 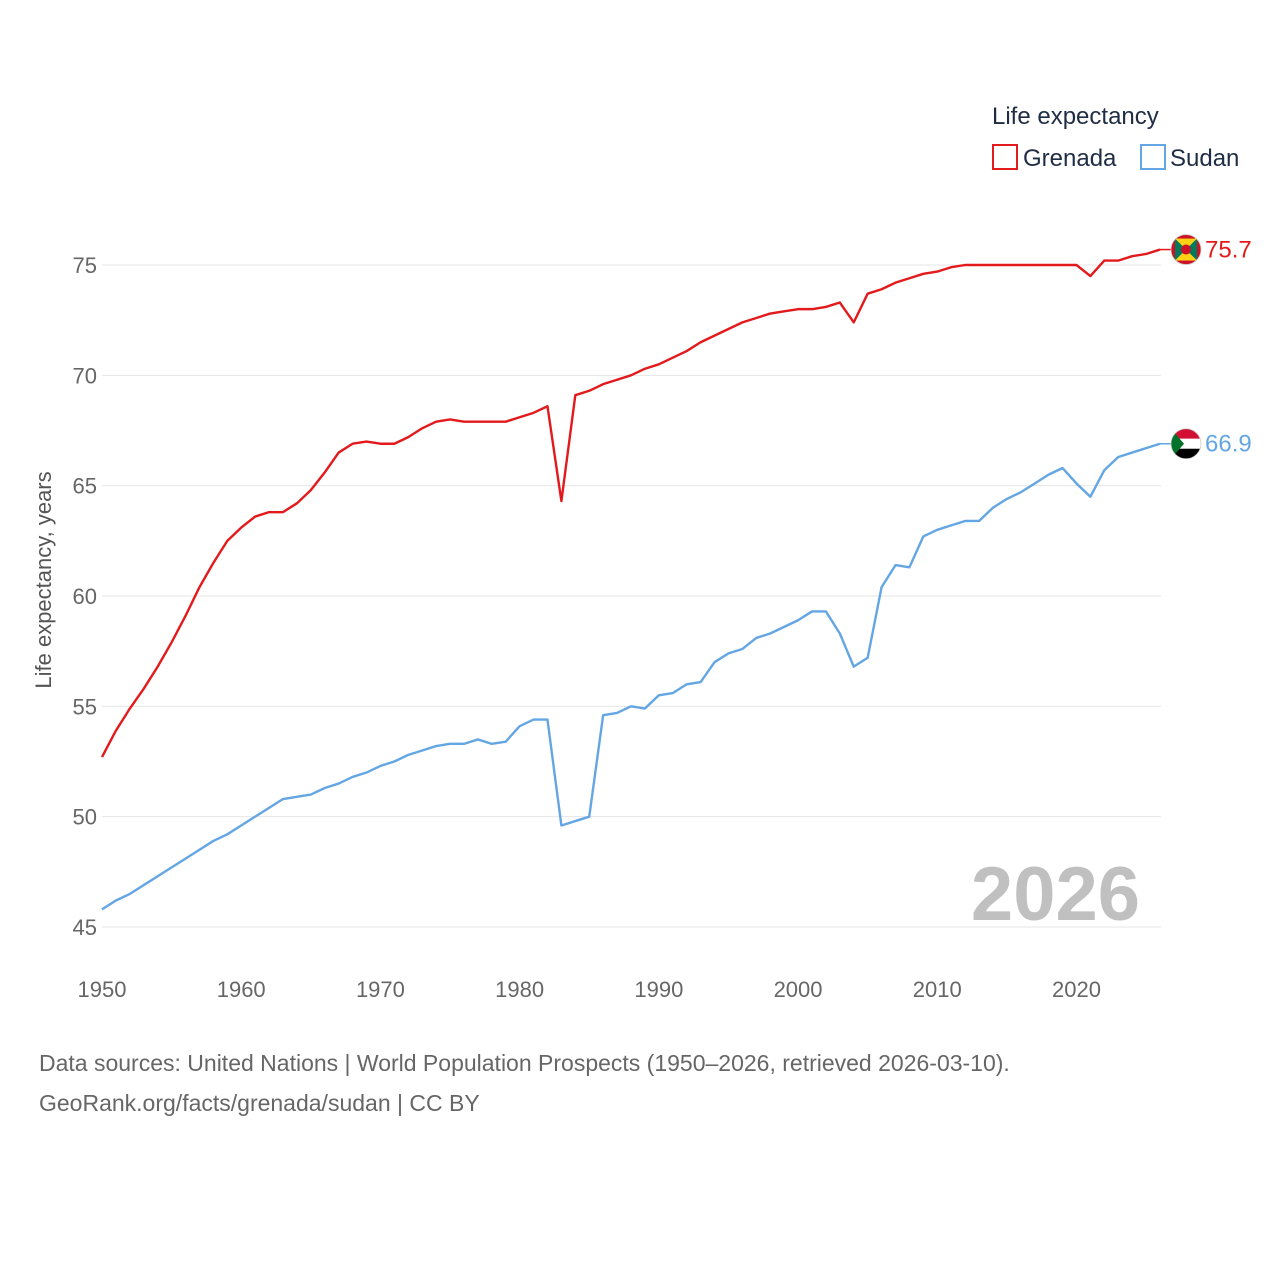 What do you see at coordinates (102, 989) in the screenshot?
I see `x-tick-label: 1950` at bounding box center [102, 989].